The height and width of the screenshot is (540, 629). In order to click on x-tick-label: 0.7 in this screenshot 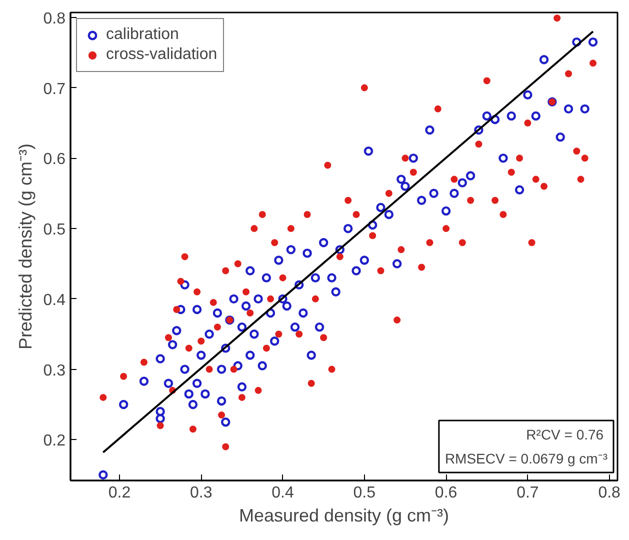, I will do `click(527, 493)`.